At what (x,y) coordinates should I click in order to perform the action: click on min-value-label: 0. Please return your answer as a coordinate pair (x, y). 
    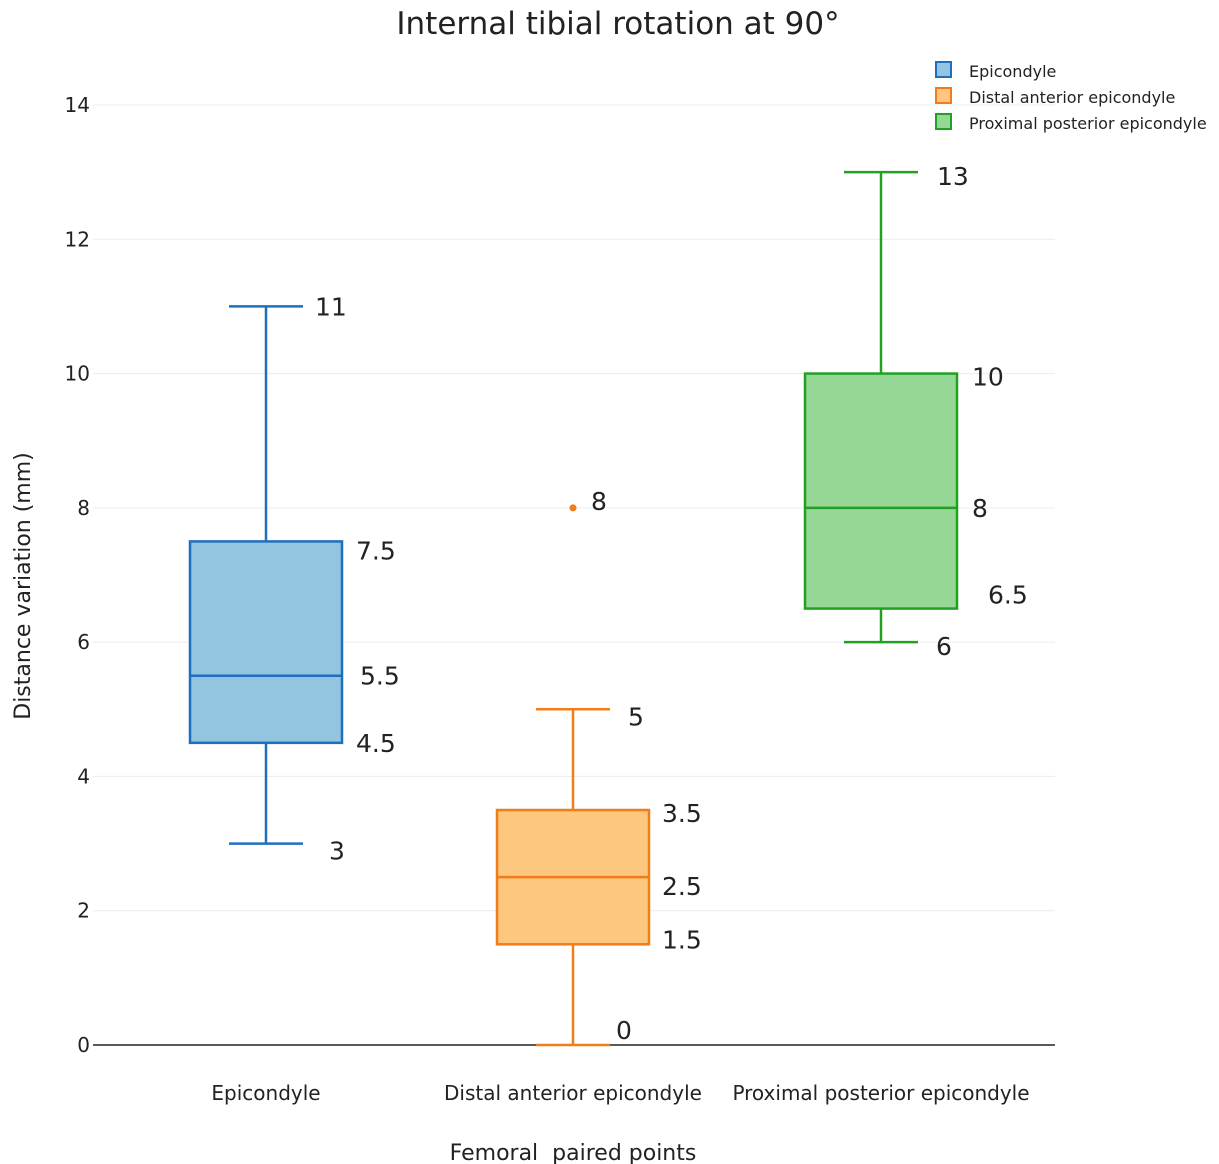
    Looking at the image, I should click on (624, 1030).